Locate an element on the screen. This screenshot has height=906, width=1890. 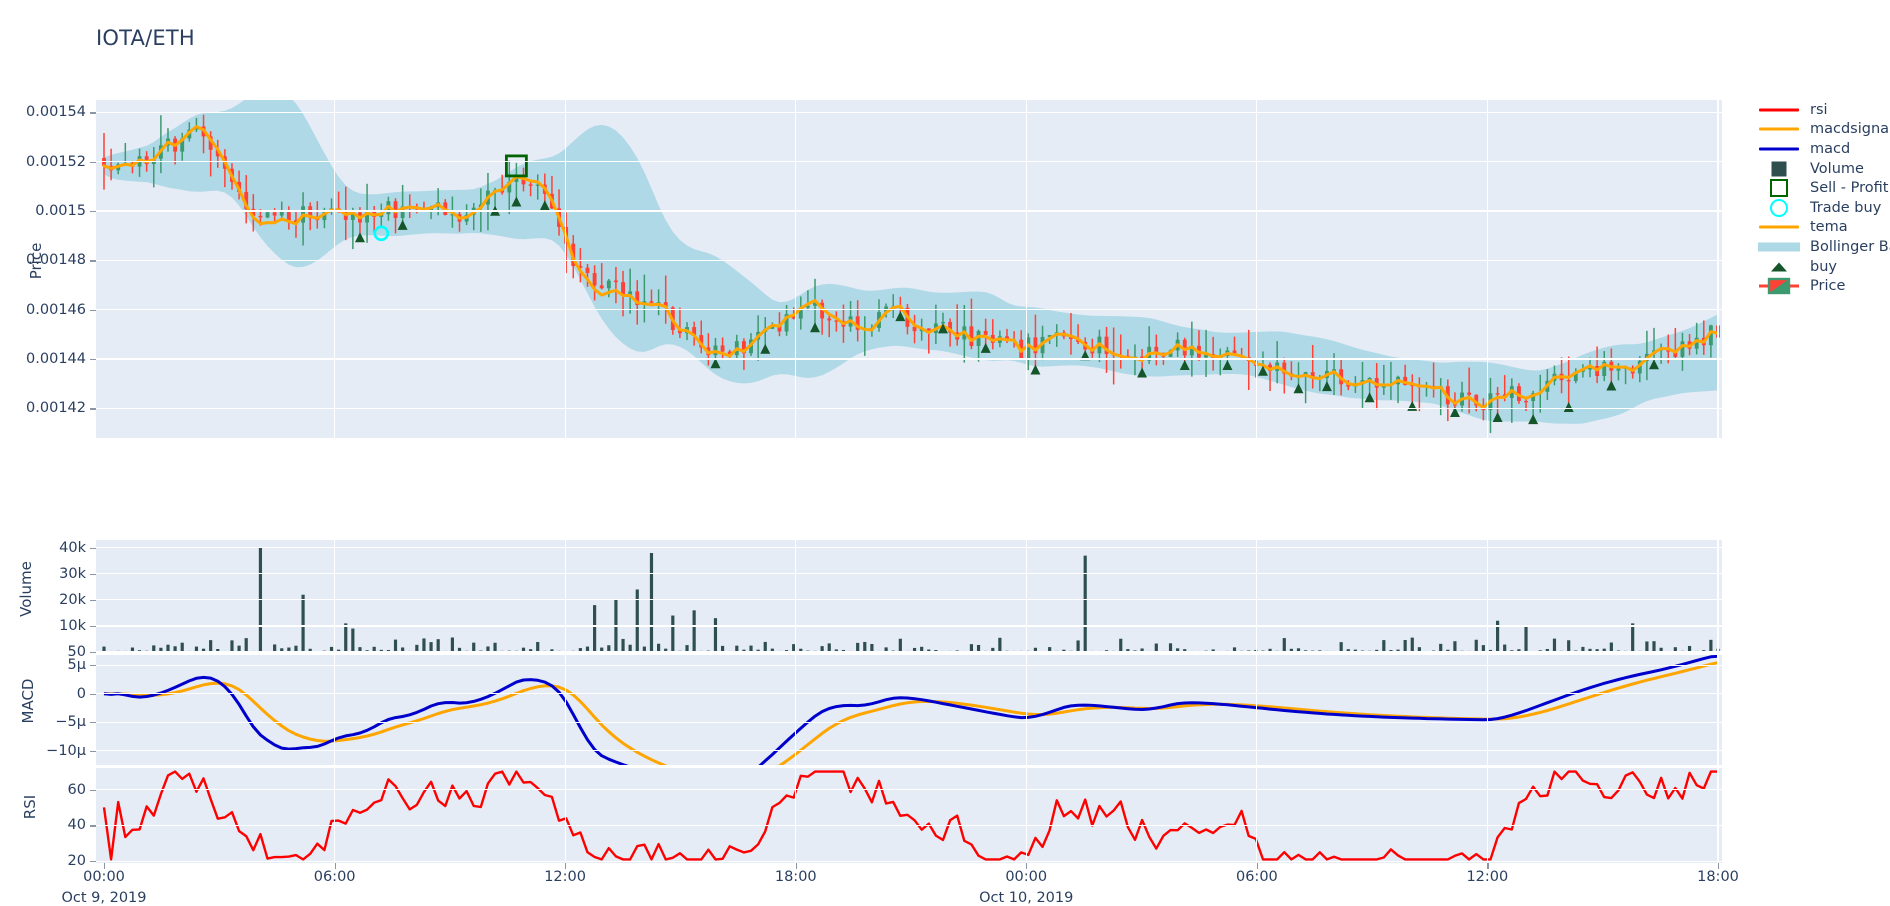
legend-item-macd: macd is located at coordinates (1823, 149).